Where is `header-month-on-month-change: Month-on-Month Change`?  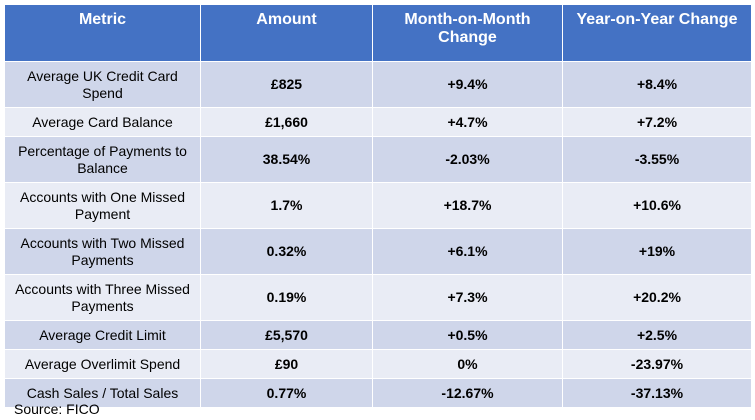
header-month-on-month-change: Month-on-Month Change is located at coordinates (467, 33).